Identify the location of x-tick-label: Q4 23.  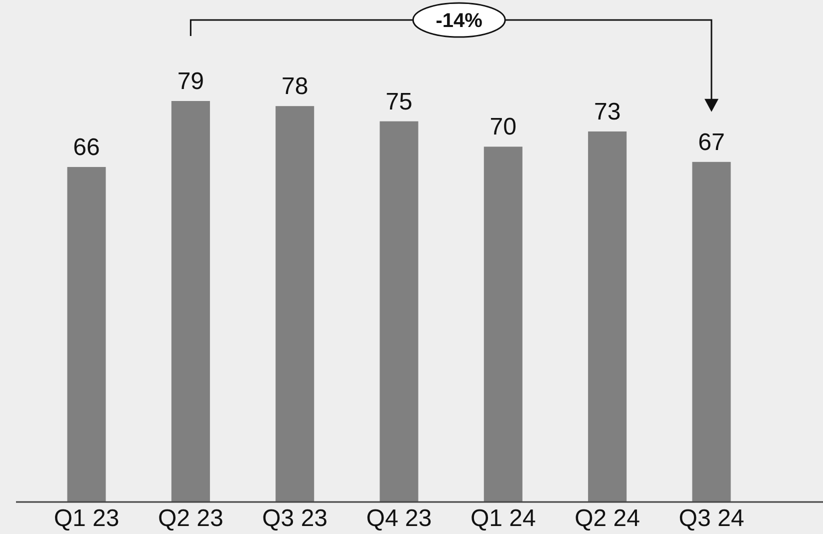
(399, 518).